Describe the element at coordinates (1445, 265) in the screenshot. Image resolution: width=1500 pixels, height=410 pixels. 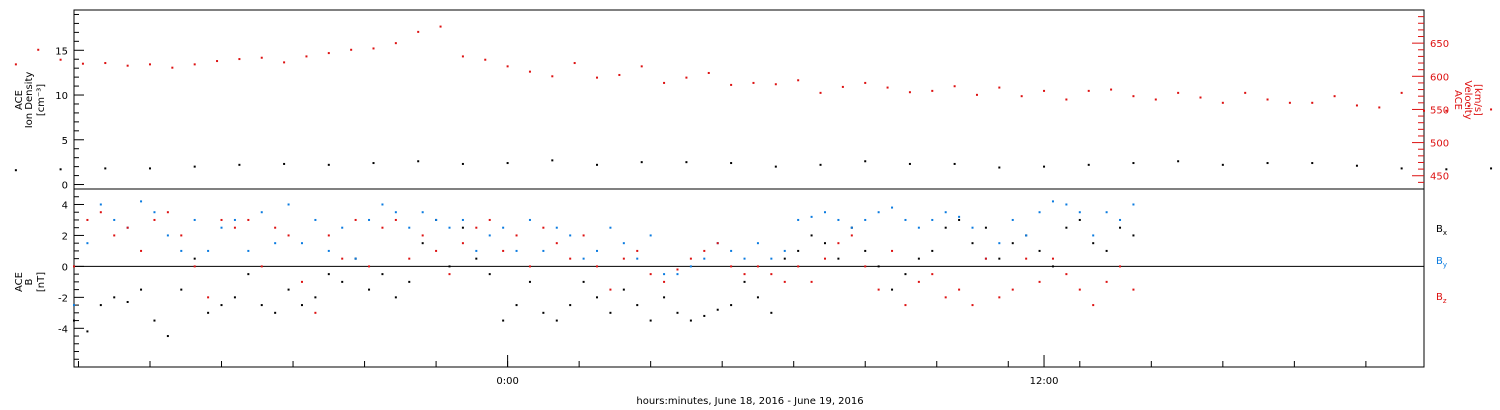
I see `legend-by-sub: y` at that location.